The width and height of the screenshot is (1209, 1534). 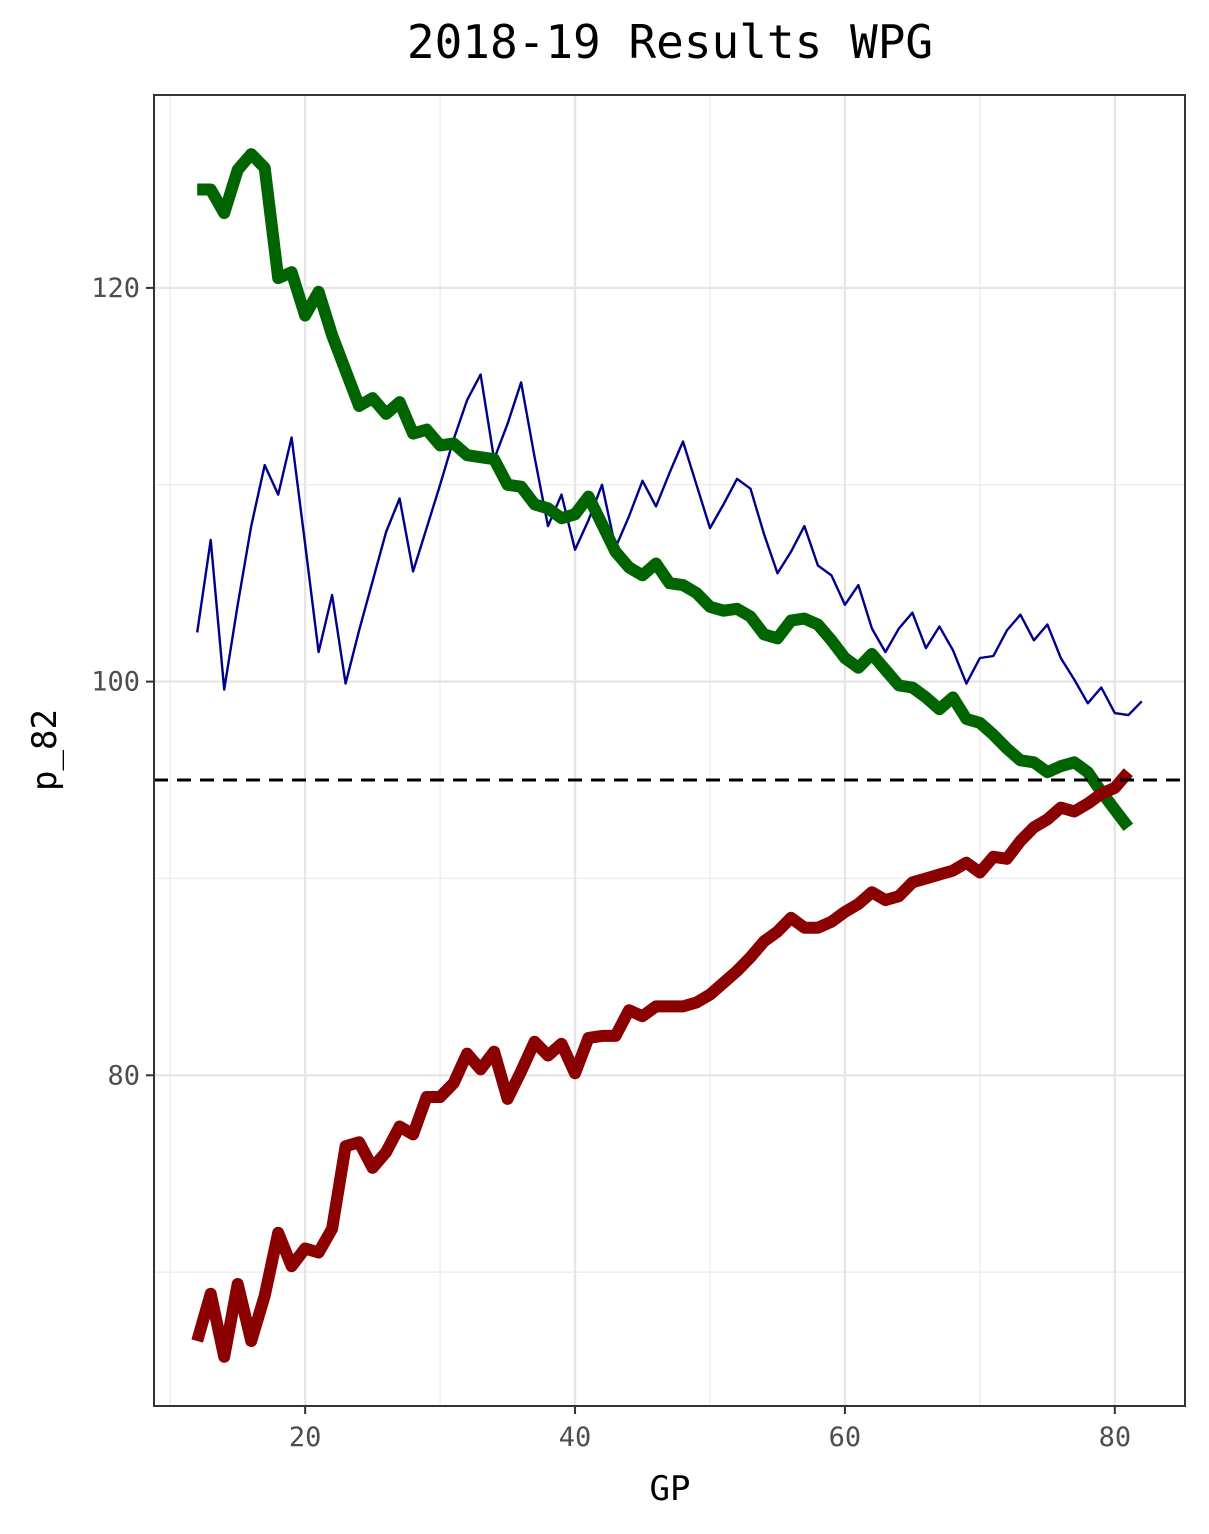 I want to click on x-tick-label: 20, so click(x=305, y=1437).